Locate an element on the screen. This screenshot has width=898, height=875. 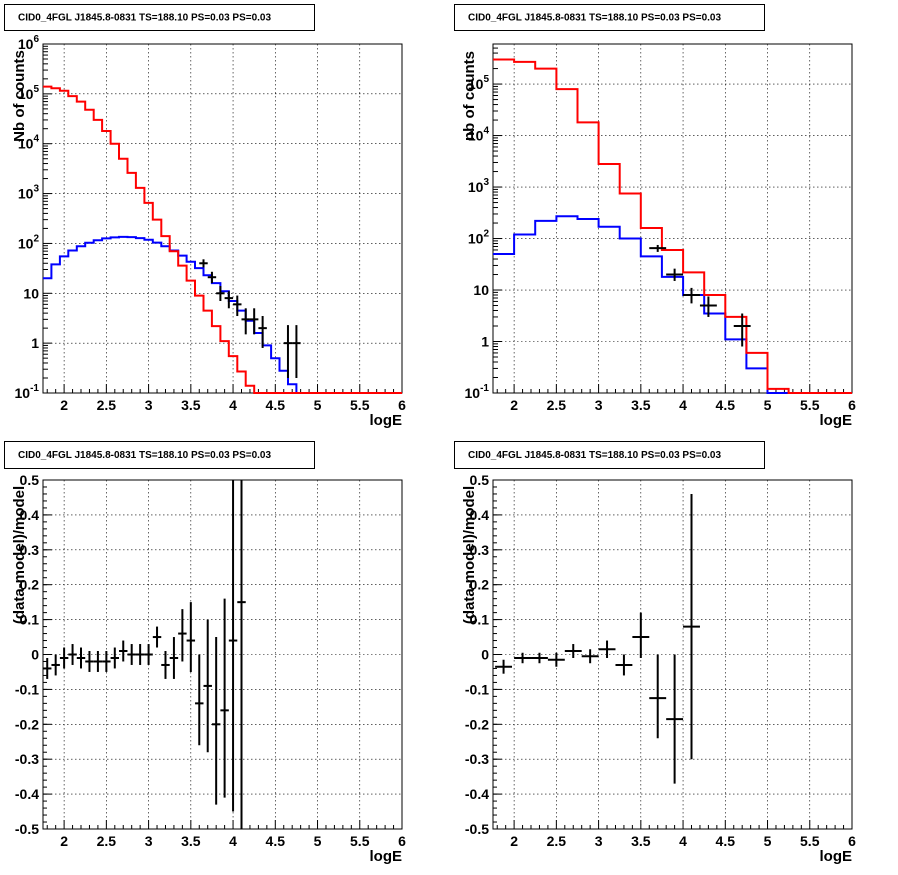
y-tick-label: 10 is located at coordinates (481, 290).